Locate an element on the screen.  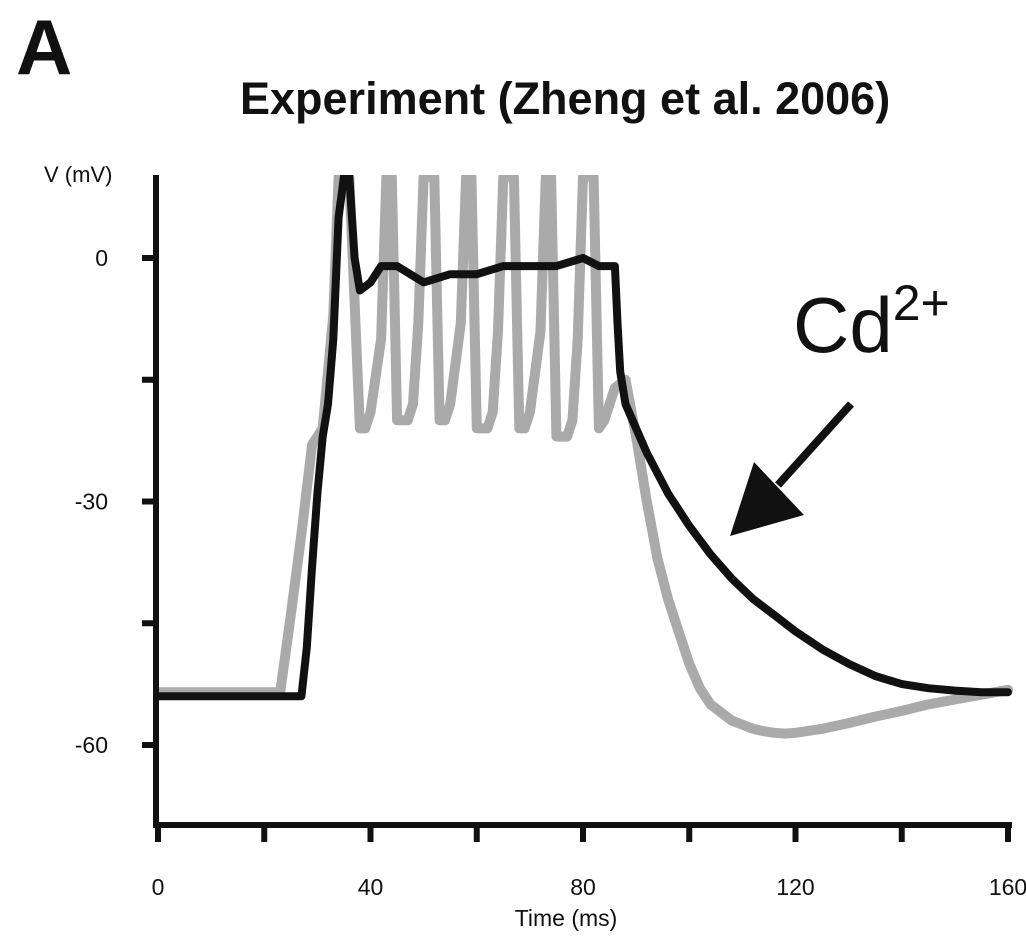
x-tick-label: 120 is located at coordinates (795, 887).